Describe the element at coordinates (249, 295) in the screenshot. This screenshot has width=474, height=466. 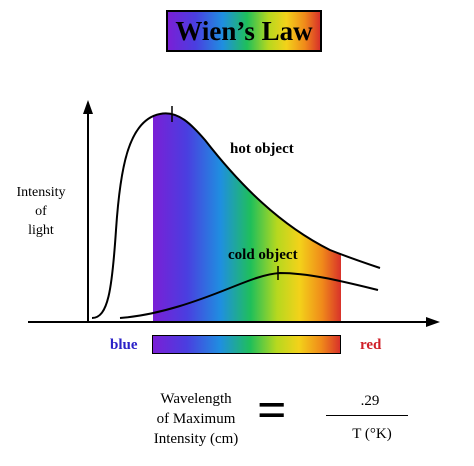
I see `cold-object-curve` at that location.